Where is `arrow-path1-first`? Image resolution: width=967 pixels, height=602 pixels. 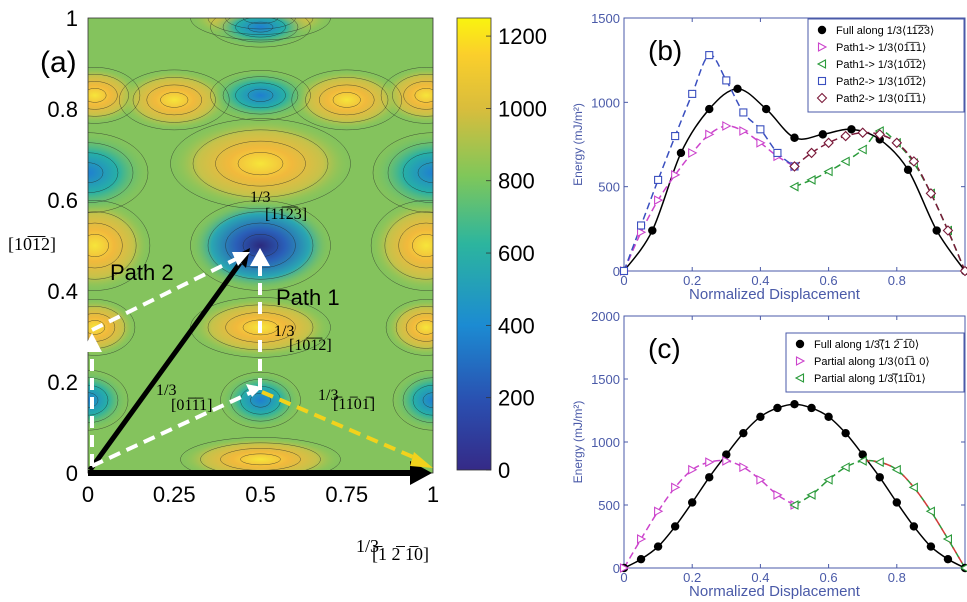 arrow-path1-first is located at coordinates (172, 429).